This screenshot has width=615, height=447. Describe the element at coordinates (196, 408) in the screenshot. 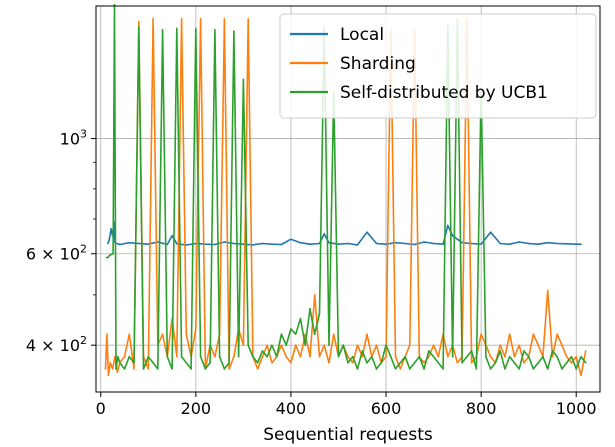

I see `x-tick-label: 200` at that location.